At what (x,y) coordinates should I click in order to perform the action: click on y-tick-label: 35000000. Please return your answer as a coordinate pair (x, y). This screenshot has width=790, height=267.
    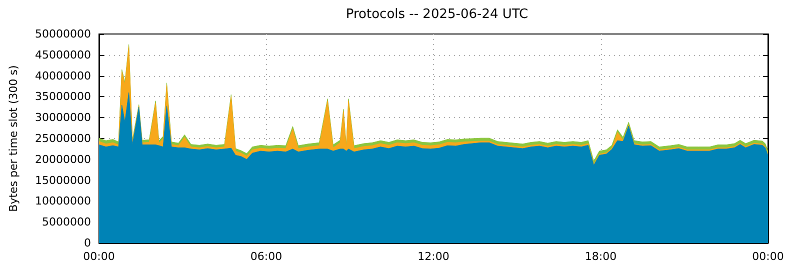
    Looking at the image, I should click on (63, 97).